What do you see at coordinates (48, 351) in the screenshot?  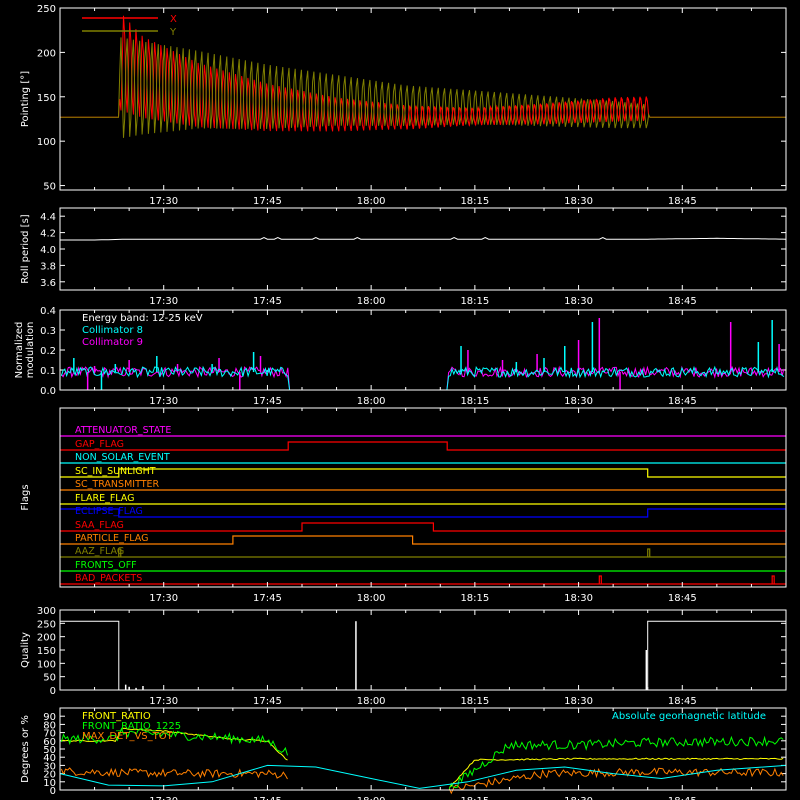 I see `y-tick-label: 0.2` at bounding box center [48, 351].